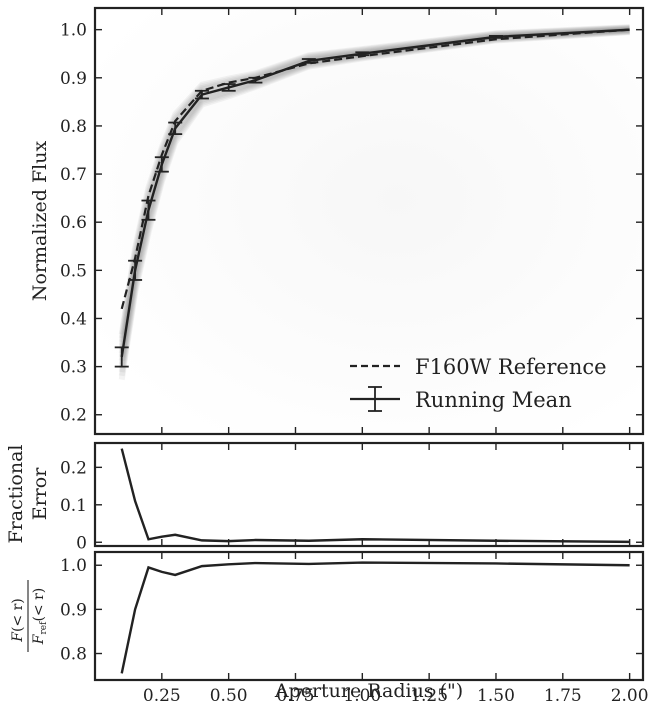 Image resolution: width=648 pixels, height=704 pixels. What do you see at coordinates (73, 79) in the screenshot?
I see `y-tick-label-top: 0.9` at bounding box center [73, 79].